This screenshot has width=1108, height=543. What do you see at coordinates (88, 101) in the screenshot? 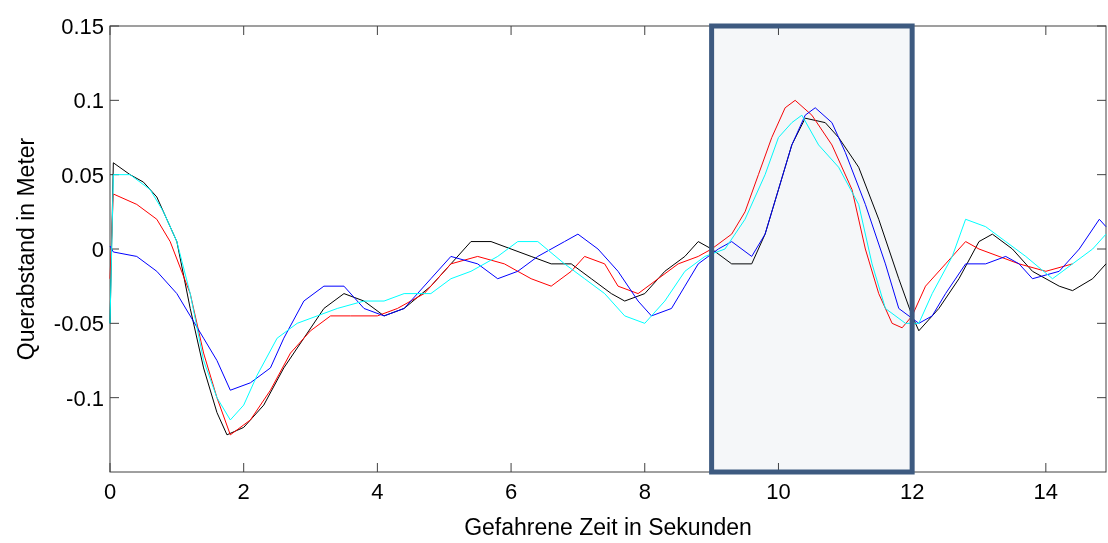
I see `y-tick-label: 0.1` at bounding box center [88, 101].